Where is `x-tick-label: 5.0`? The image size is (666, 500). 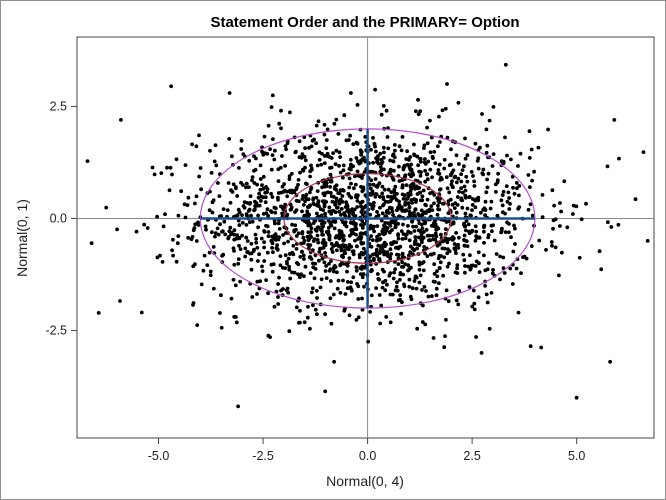 x-tick-label: 5.0 is located at coordinates (576, 456).